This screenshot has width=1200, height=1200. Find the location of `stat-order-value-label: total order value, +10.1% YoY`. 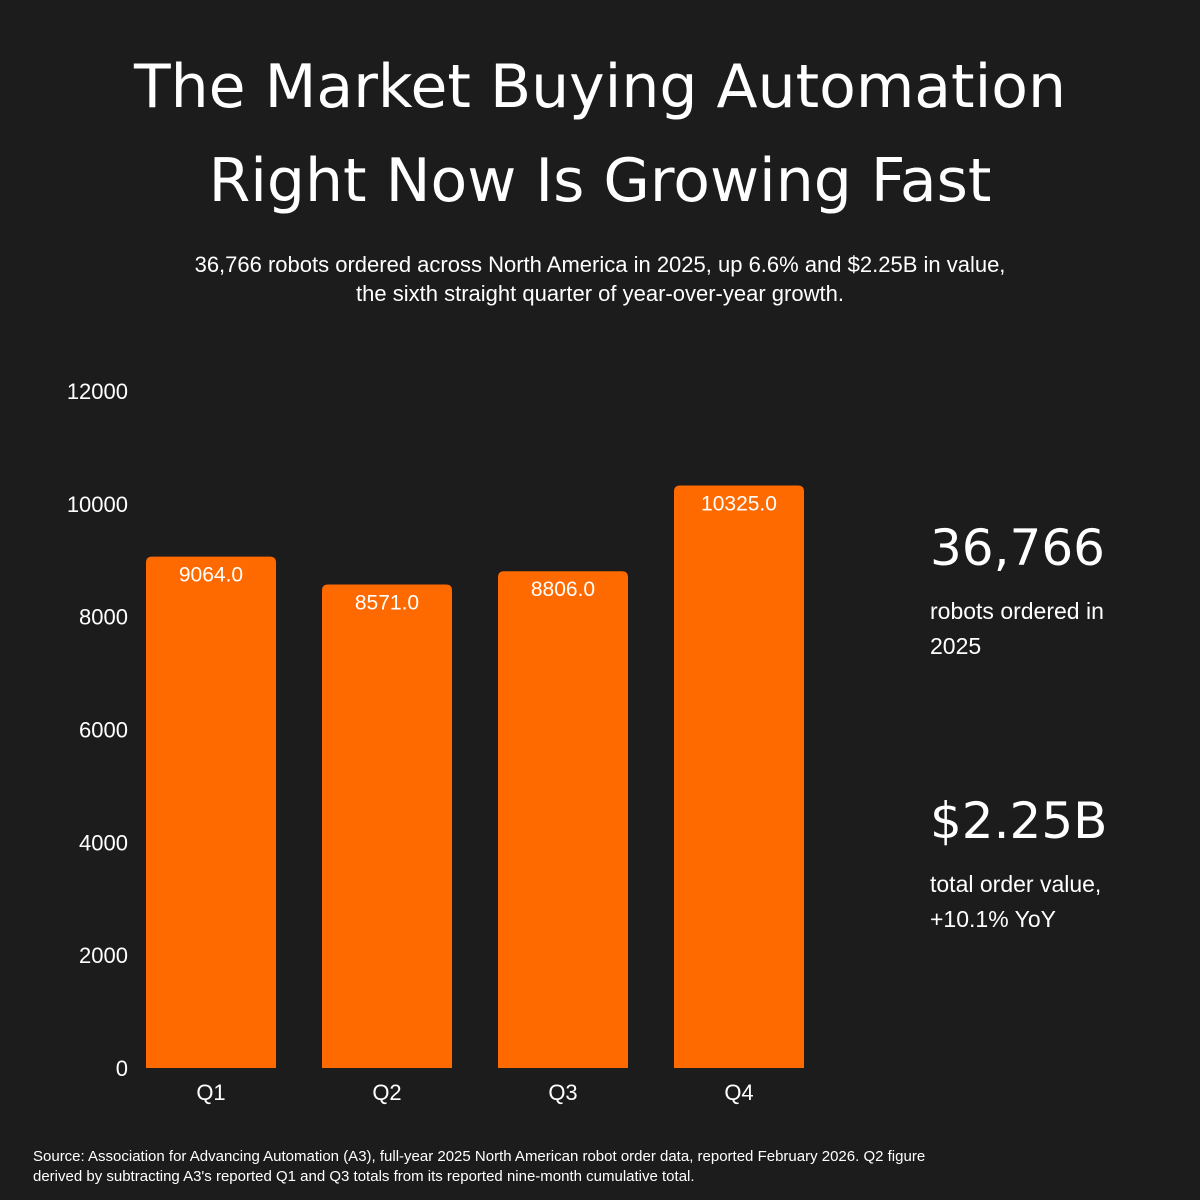

stat-order-value-label: total order value, +10.1% YoY is located at coordinates (1055, 902).